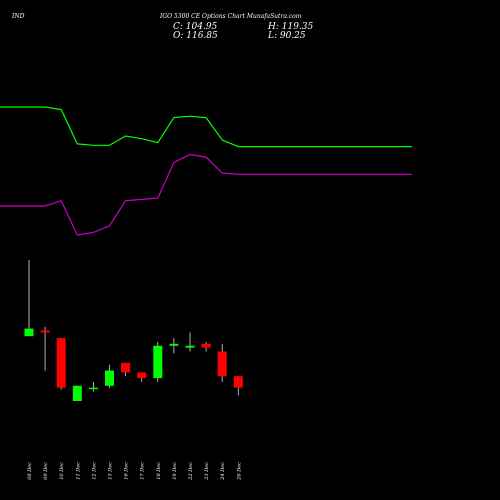  What do you see at coordinates (195, 27) in the screenshot?
I see `close-value: C: 104.95` at bounding box center [195, 27].